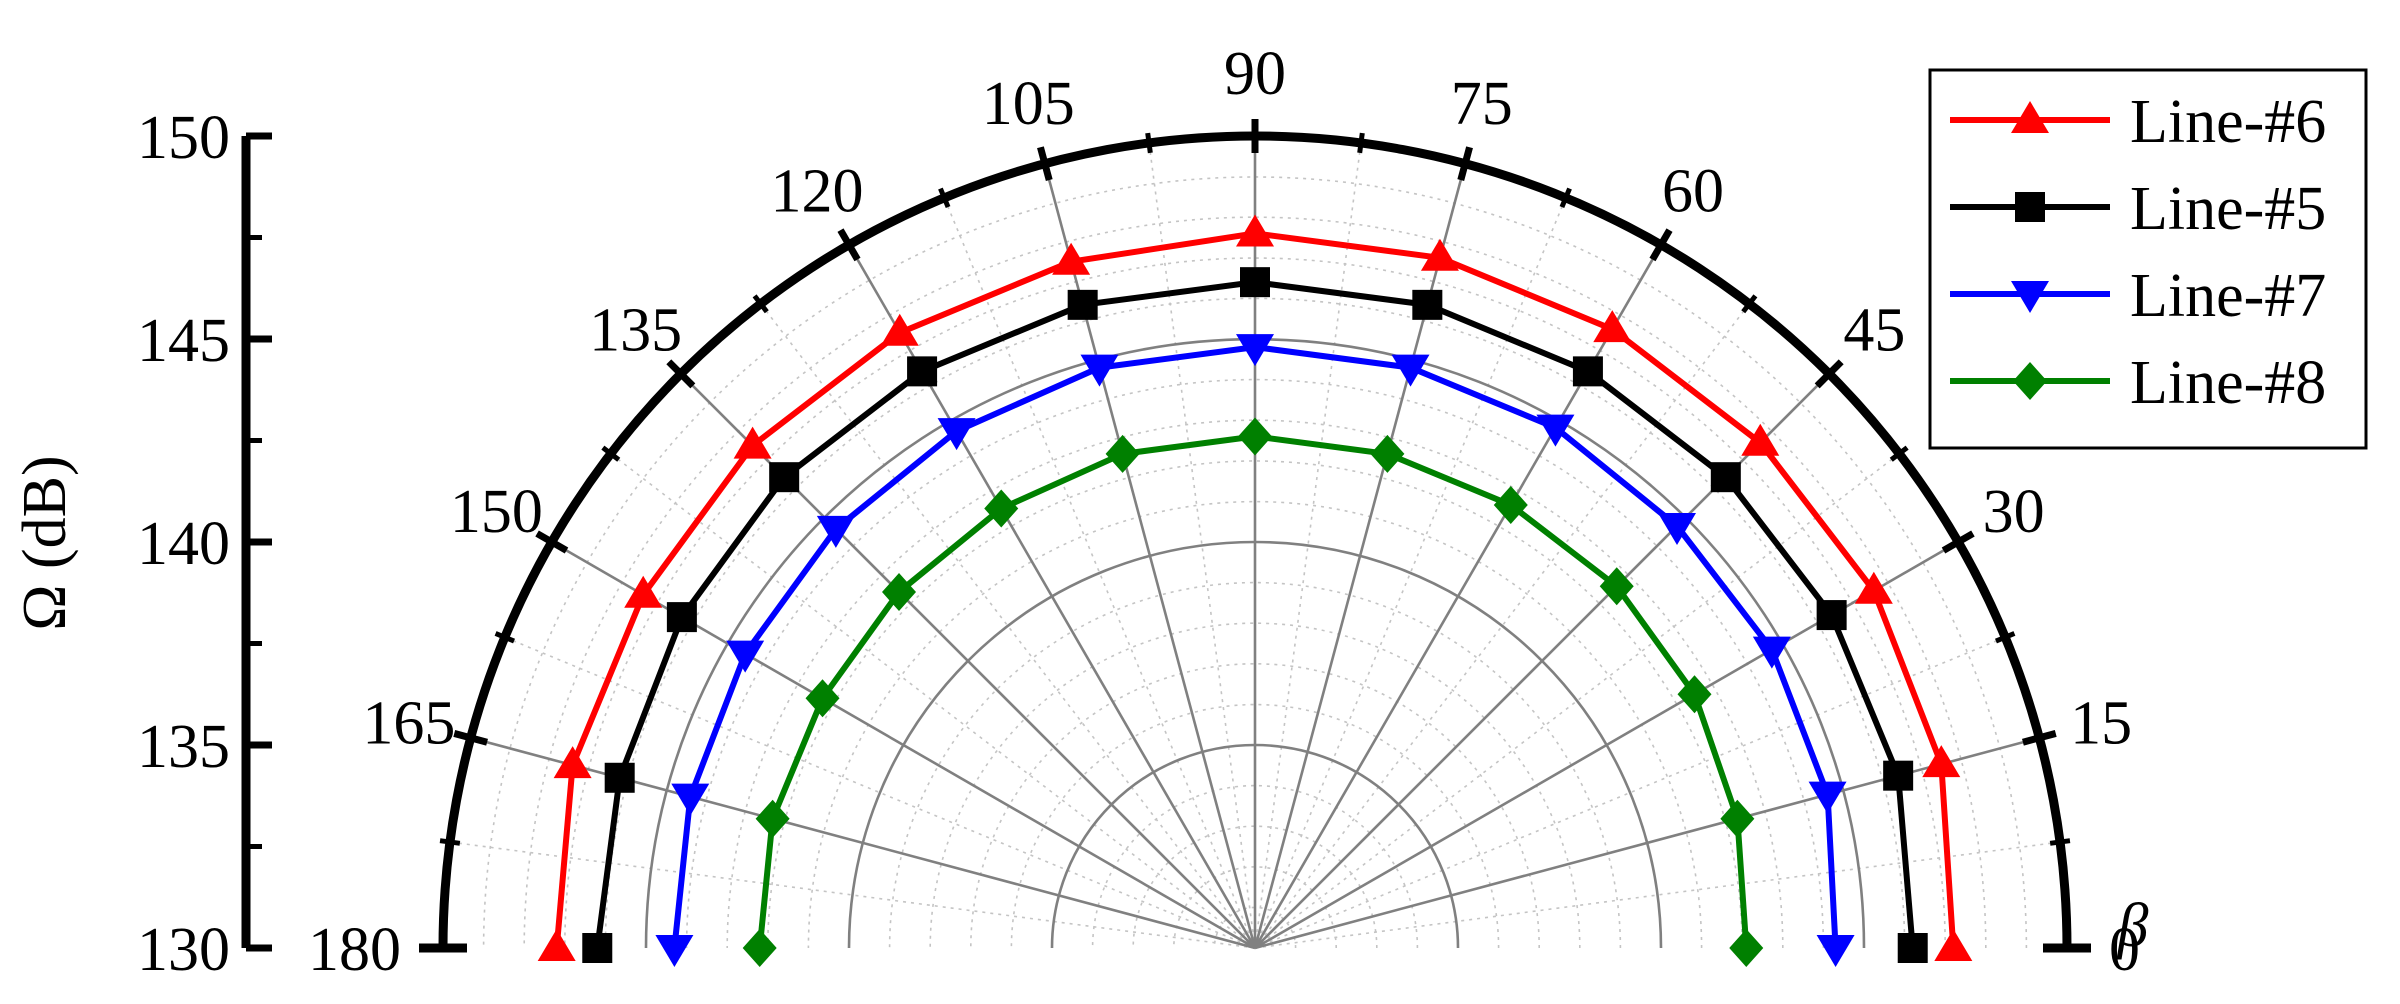 The height and width of the screenshot is (1004, 2400). Describe the element at coordinates (1482, 104) in the screenshot. I see `angle-tick-label: 75` at that location.